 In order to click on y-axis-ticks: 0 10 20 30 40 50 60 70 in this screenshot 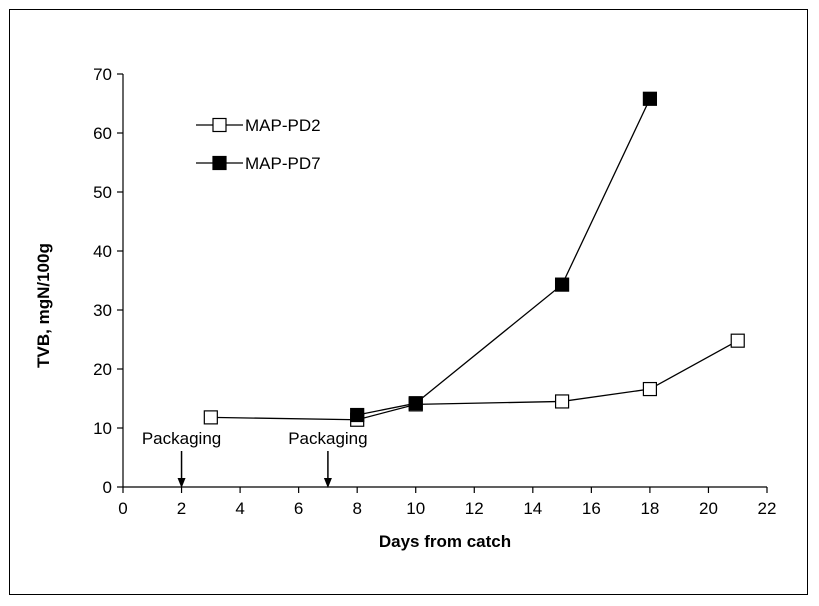, I will do `click(108, 281)`.